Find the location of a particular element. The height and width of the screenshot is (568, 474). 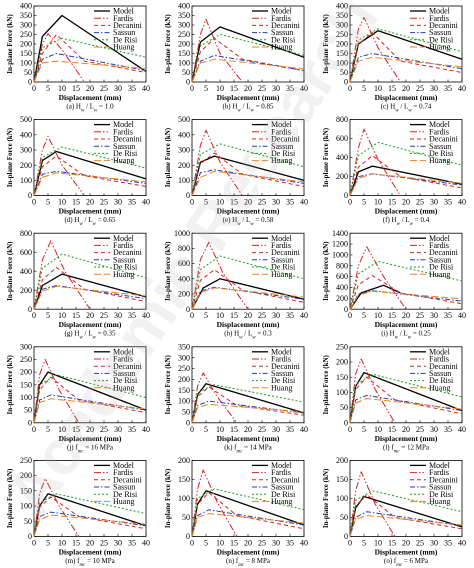

chart-caption: (k) fmc = 14 MPa is located at coordinates (248, 448).